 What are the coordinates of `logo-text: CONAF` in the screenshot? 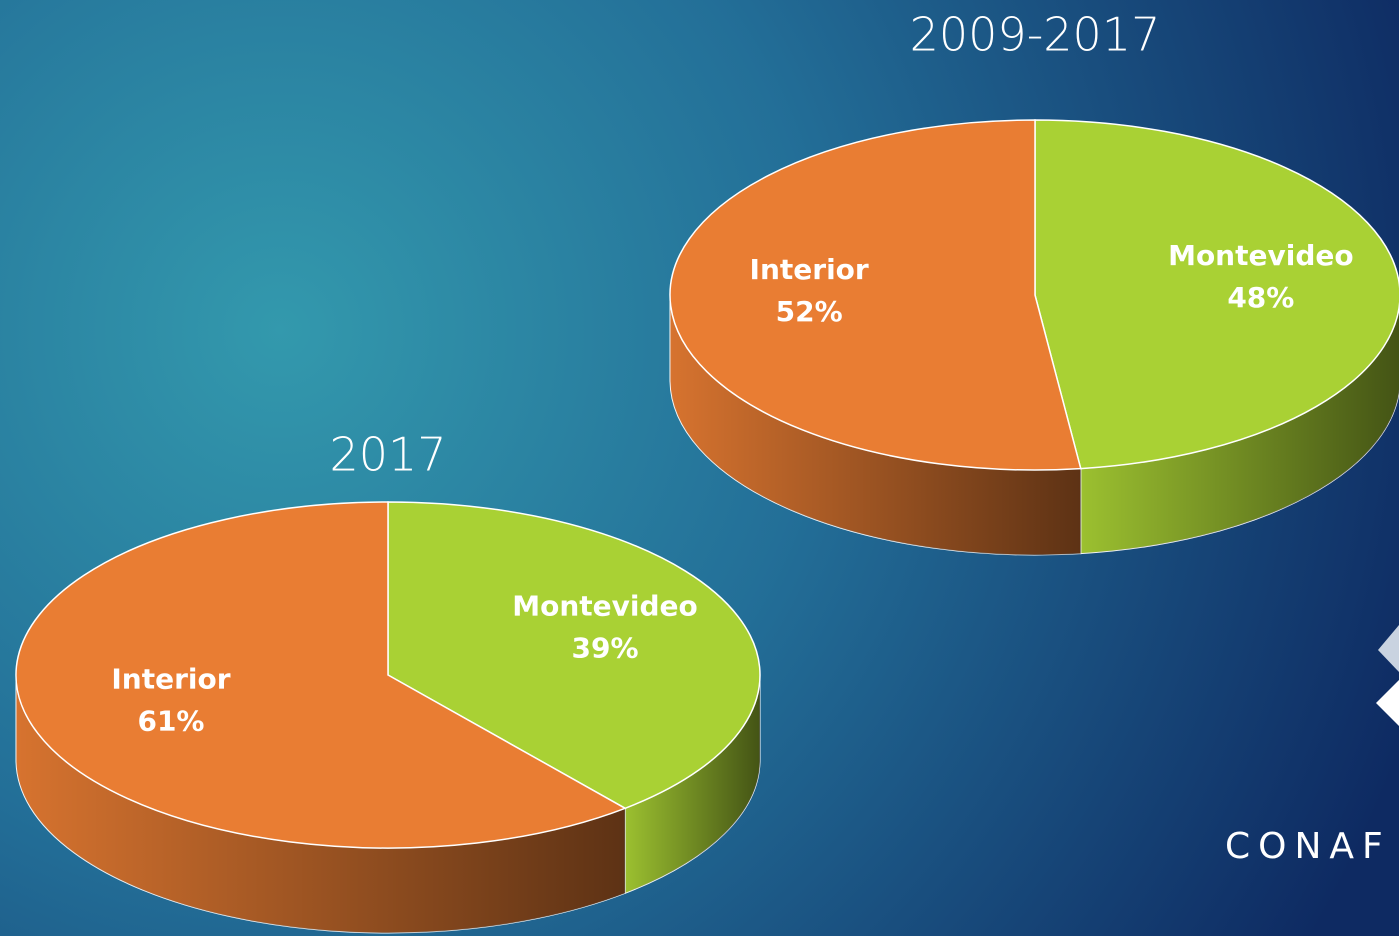 It's located at (1308, 846).